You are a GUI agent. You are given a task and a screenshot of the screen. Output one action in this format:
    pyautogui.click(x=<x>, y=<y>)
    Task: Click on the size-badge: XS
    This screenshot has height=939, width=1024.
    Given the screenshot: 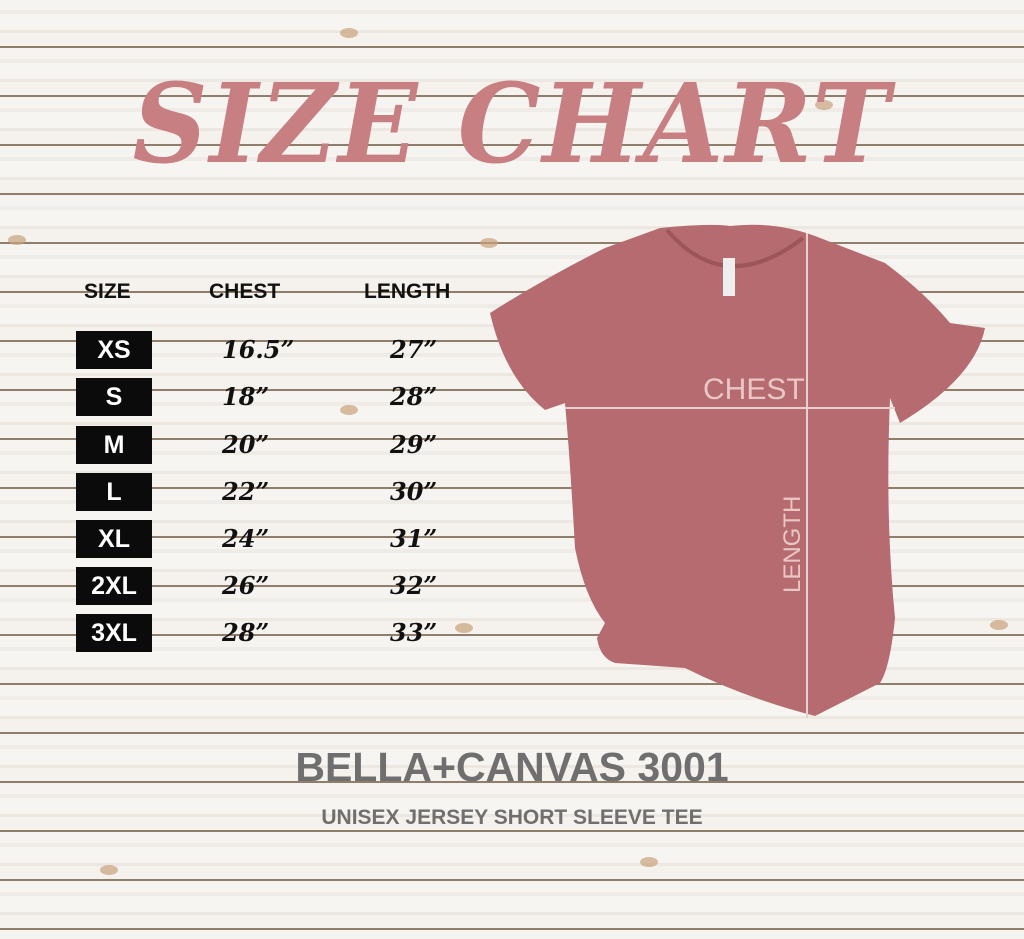 What is the action you would take?
    pyautogui.click(x=114, y=350)
    